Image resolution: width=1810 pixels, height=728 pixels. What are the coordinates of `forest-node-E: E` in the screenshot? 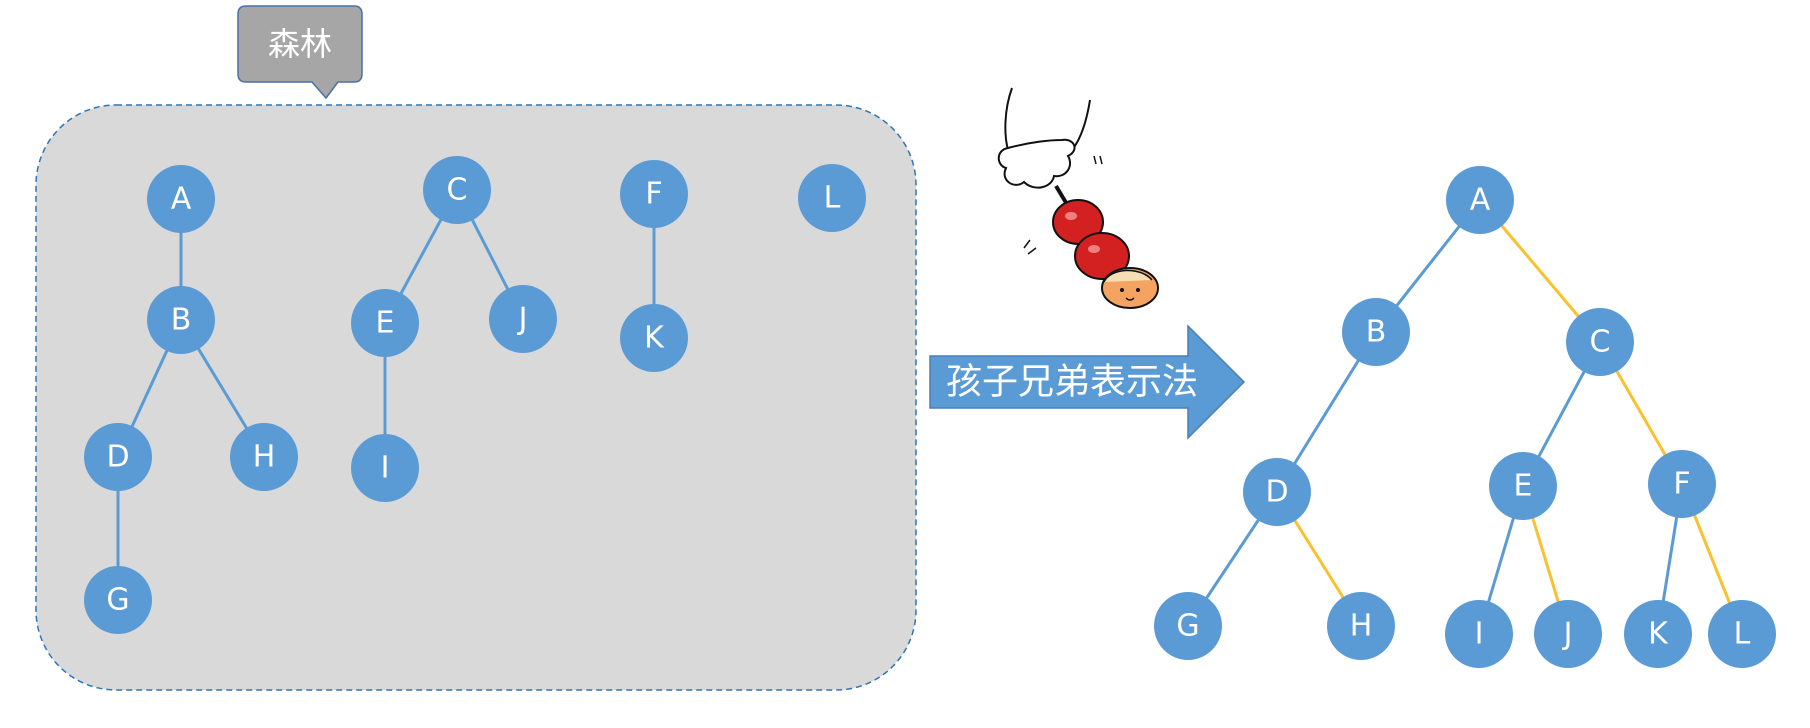 It's located at (385, 323).